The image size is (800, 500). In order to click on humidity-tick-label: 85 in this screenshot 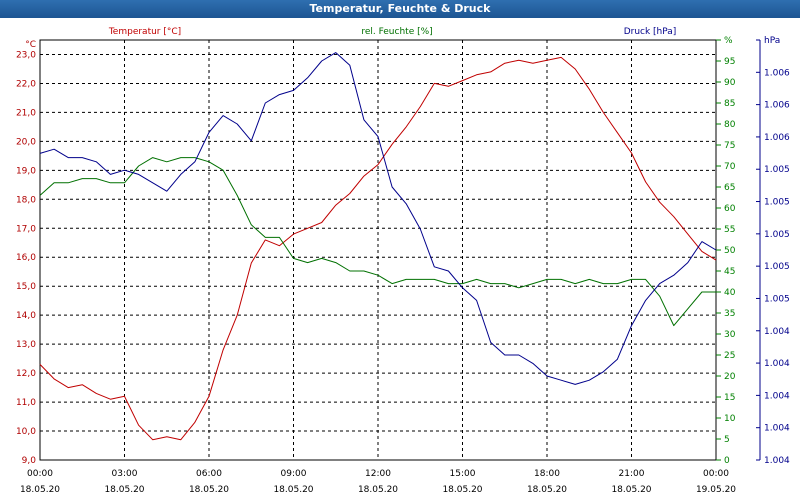, I will do `click(729, 104)`.